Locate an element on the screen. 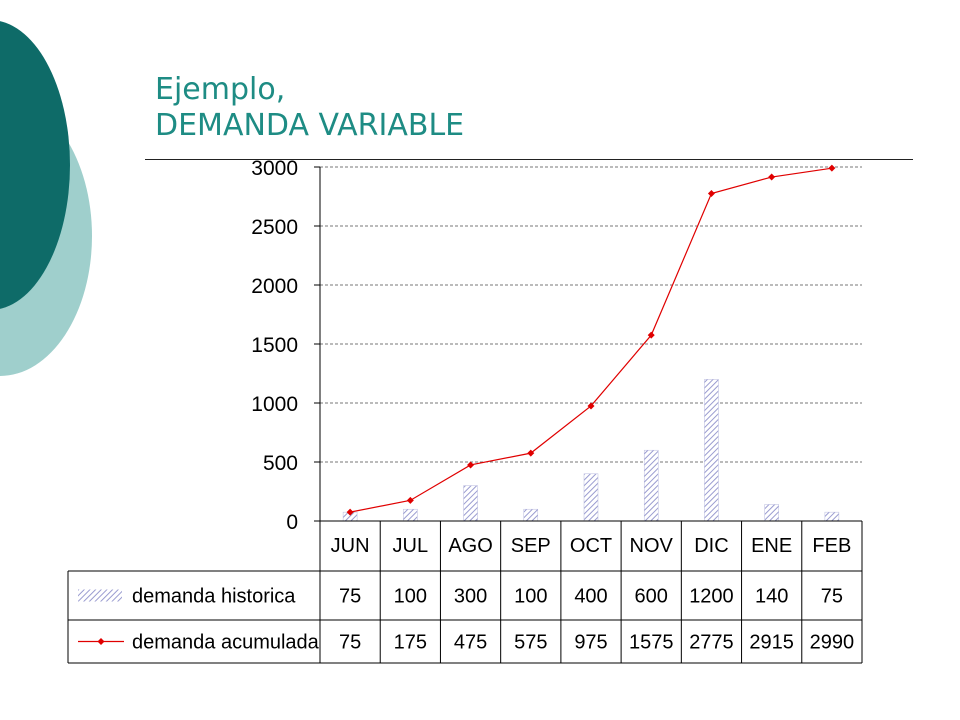 This screenshot has width=960, height=720. data-label-acumulada: 2990 is located at coordinates (832, 643).